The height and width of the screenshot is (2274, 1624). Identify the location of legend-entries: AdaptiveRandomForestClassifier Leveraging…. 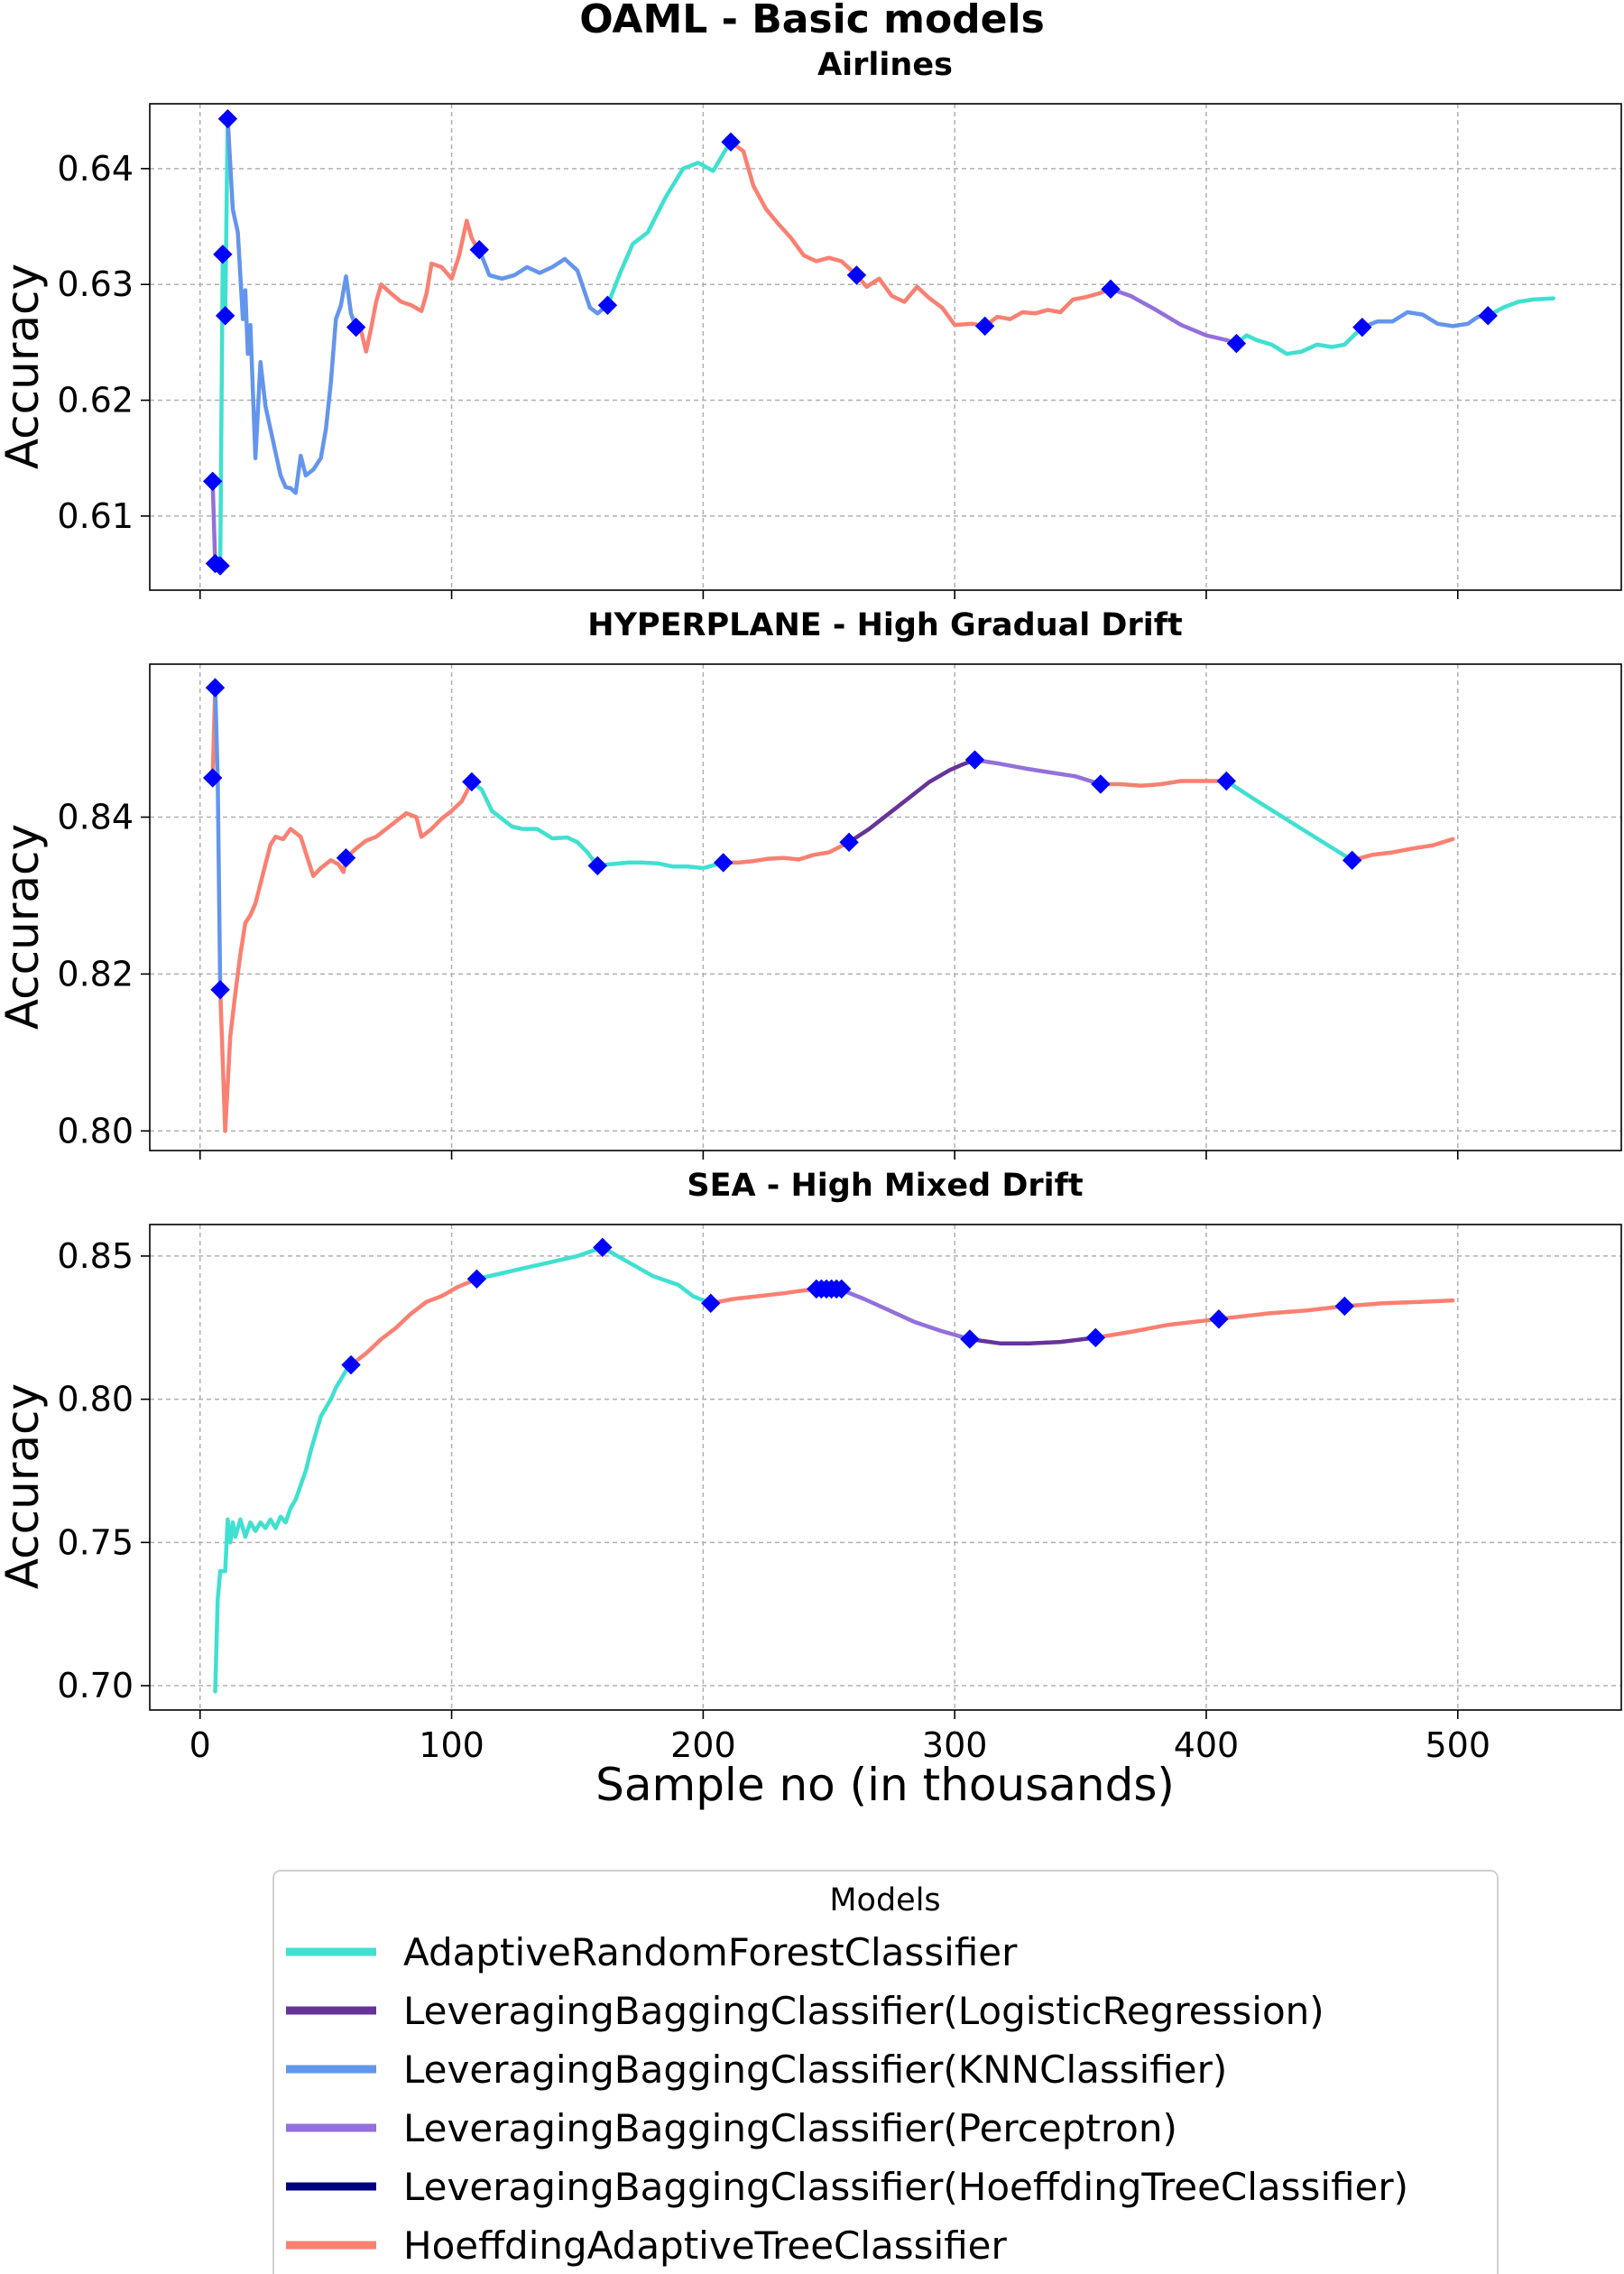
(847, 2099).